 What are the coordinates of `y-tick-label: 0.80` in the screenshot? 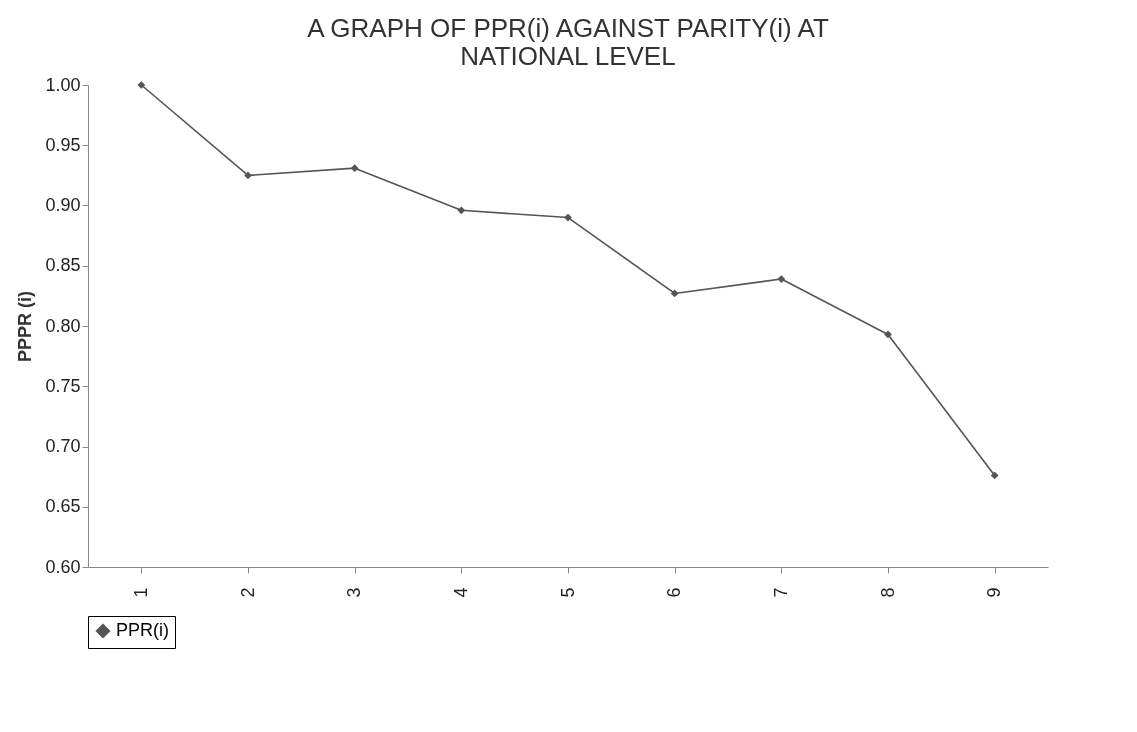 It's located at (63, 325).